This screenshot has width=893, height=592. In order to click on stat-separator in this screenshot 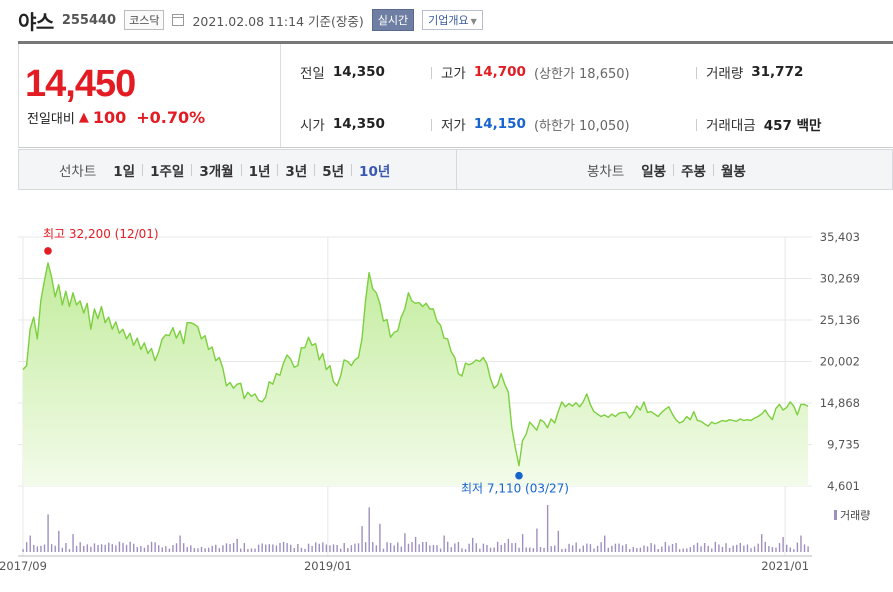, I will do `click(431, 73)`.